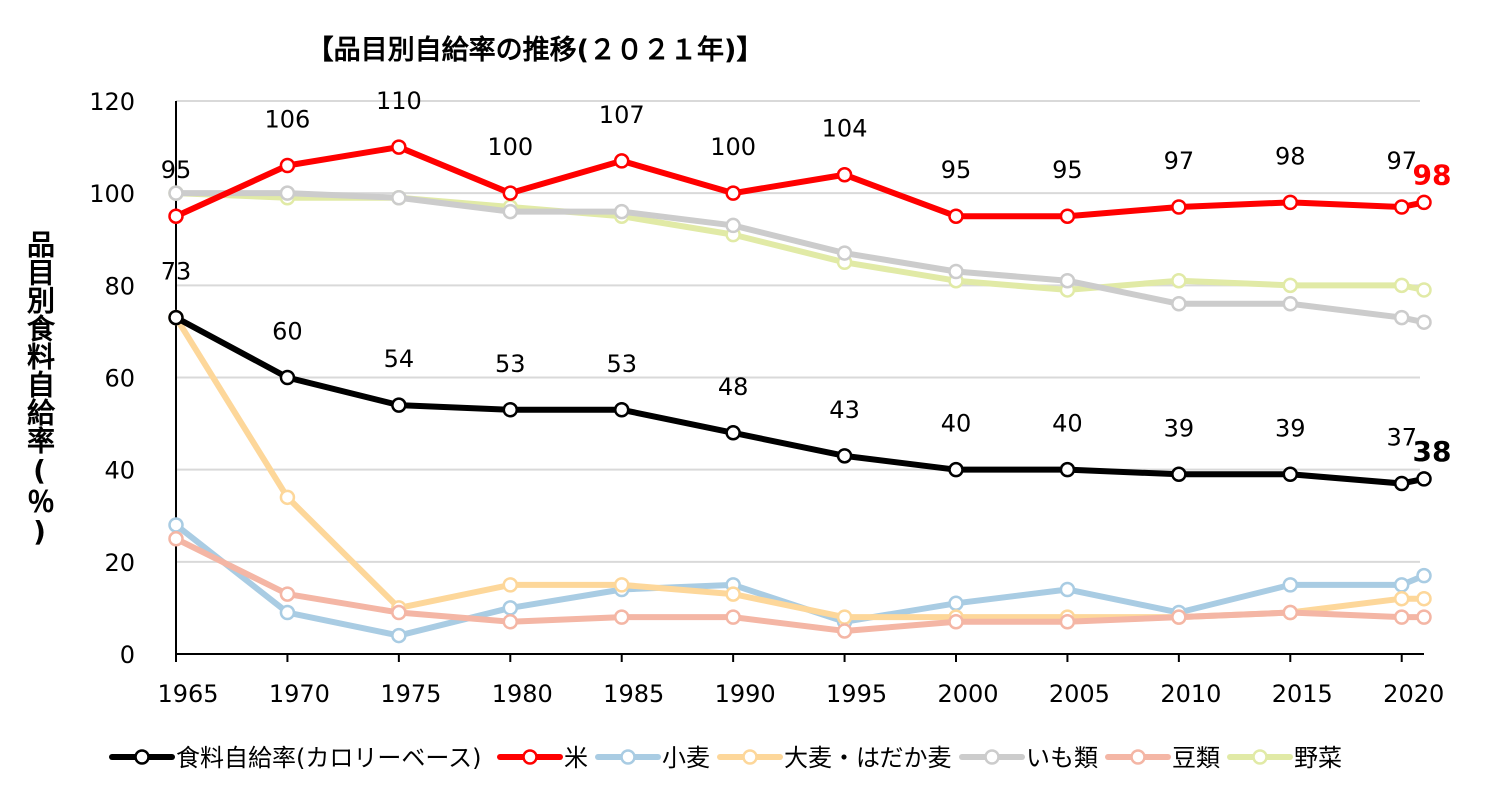 This screenshot has height=787, width=1499. Describe the element at coordinates (622, 115) in the screenshot. I see `series-1-data-label: 107` at that location.